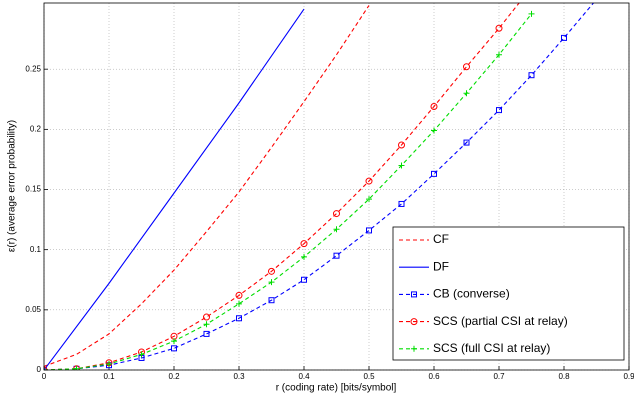  What do you see at coordinates (36, 249) in the screenshot?
I see `y-tick-label: 0.1` at bounding box center [36, 249].